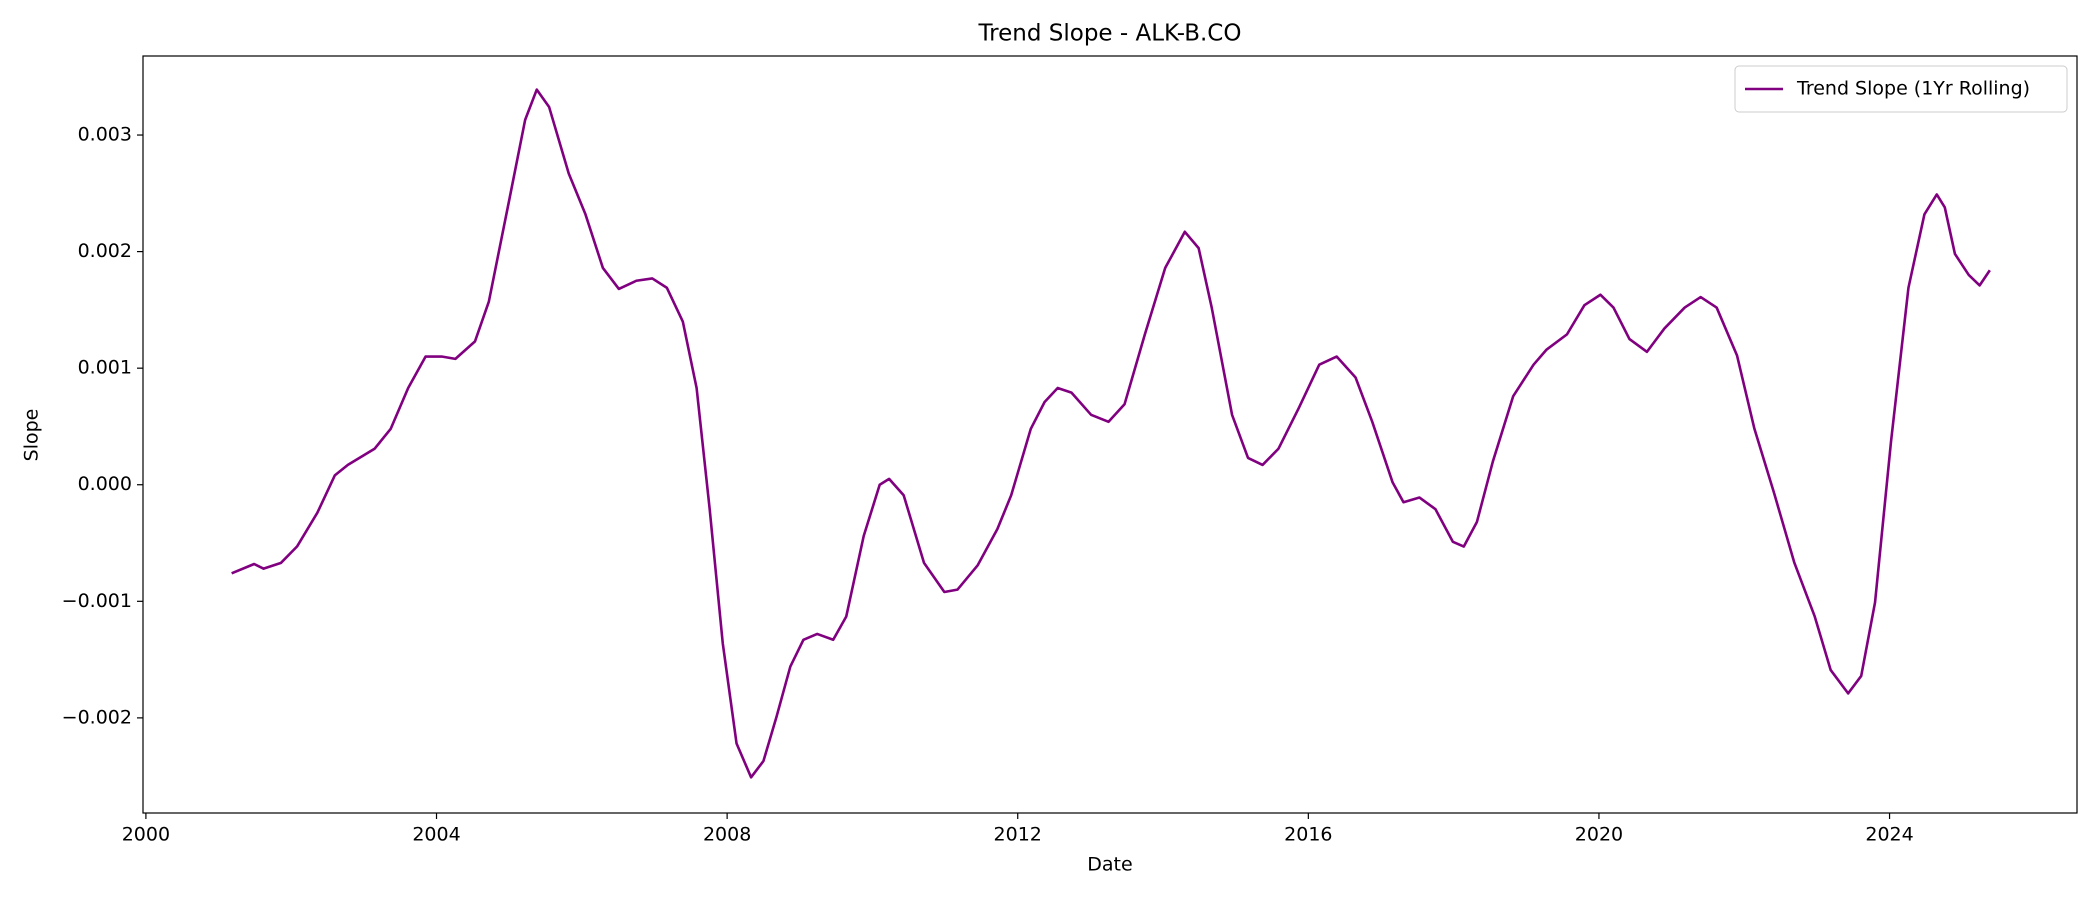 The width and height of the screenshot is (2100, 900). Describe the element at coordinates (436, 835) in the screenshot. I see `x-tick-label: 2004` at that location.